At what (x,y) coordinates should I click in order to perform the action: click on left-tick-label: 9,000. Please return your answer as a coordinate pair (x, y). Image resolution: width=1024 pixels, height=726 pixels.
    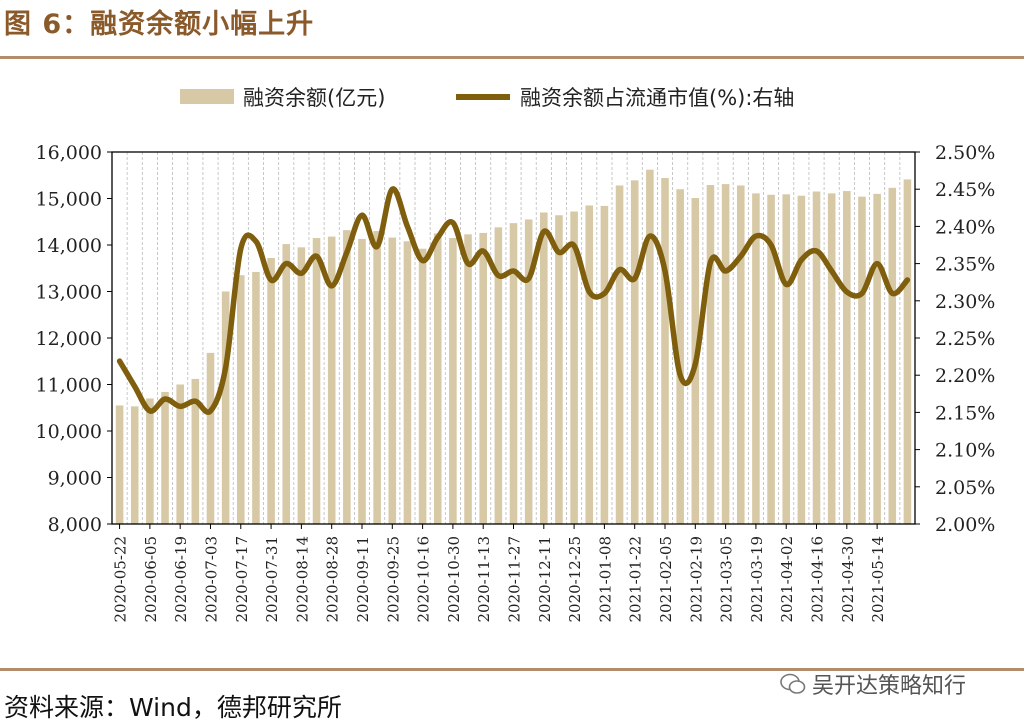
    Looking at the image, I should click on (75, 479).